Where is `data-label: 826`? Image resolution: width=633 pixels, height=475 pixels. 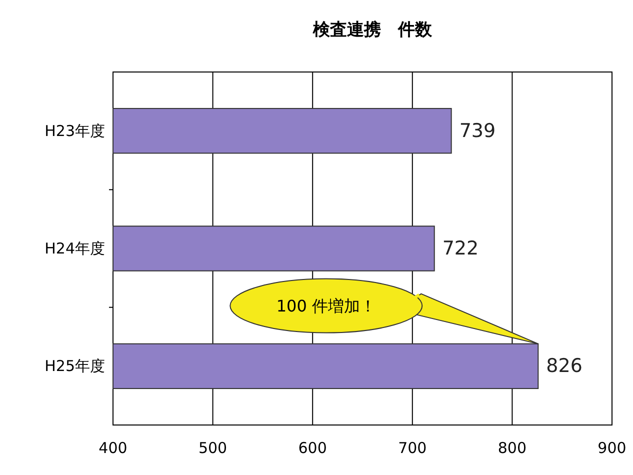
data-label: 826 is located at coordinates (564, 366).